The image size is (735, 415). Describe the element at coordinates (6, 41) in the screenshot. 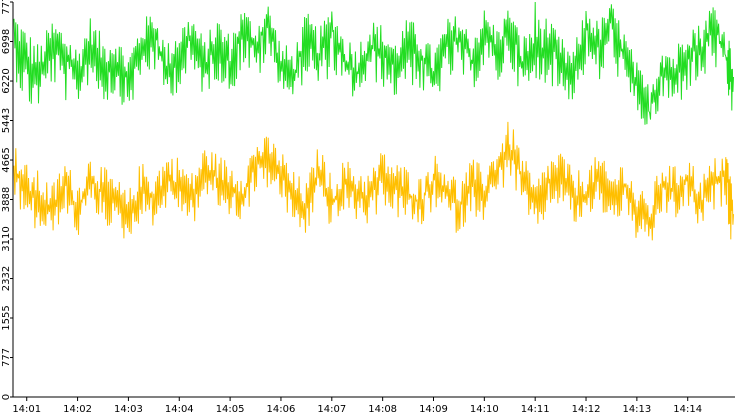

I see `y-tick-label: 6998` at that location.